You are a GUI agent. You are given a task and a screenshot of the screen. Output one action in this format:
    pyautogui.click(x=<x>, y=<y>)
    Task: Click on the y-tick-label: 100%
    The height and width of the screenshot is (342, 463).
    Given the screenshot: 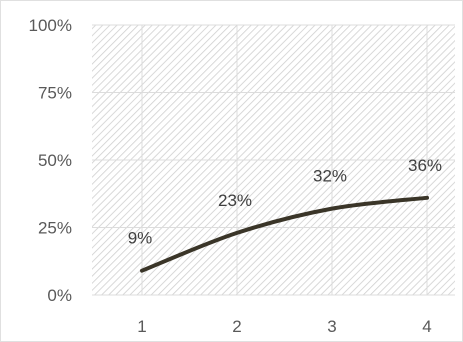 What is the action you would take?
    pyautogui.click(x=50, y=25)
    